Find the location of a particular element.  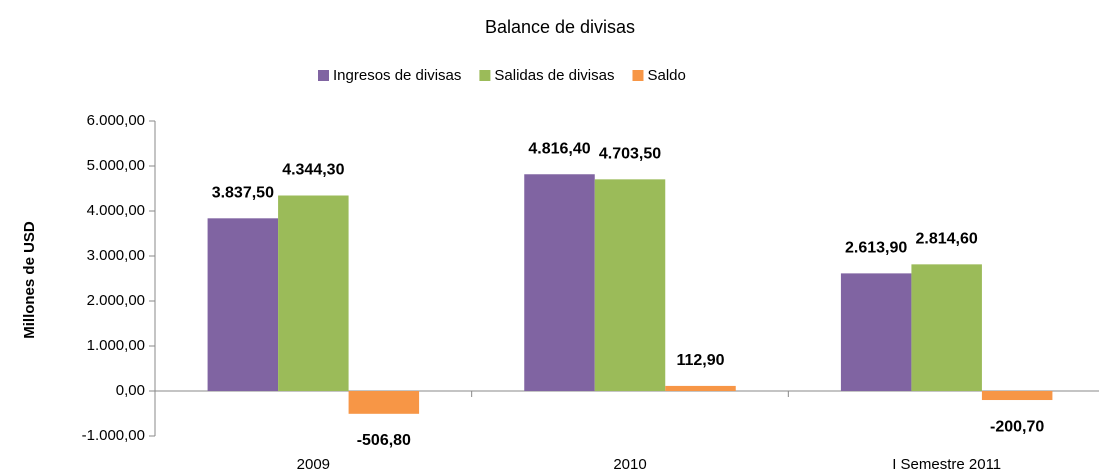

y-tick-label: 0,00 is located at coordinates (130, 390).